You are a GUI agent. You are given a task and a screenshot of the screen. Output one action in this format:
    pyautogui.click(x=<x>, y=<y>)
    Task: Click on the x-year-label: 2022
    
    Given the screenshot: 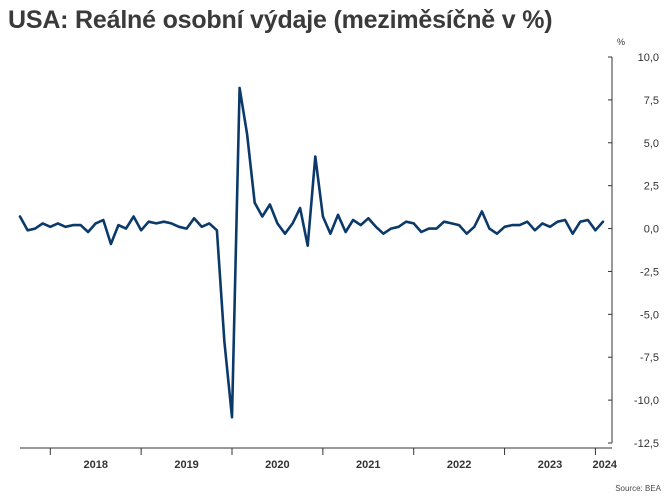 What is the action you would take?
    pyautogui.click(x=459, y=465)
    